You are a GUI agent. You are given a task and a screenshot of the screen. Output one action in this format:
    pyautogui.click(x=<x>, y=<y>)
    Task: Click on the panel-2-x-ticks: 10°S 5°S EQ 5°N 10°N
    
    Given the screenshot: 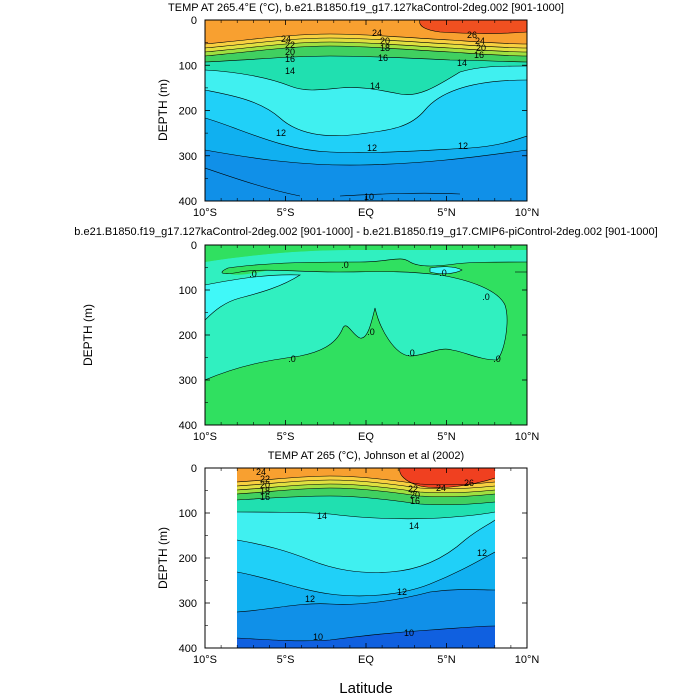 What is the action you would take?
    pyautogui.click(x=366, y=344)
    